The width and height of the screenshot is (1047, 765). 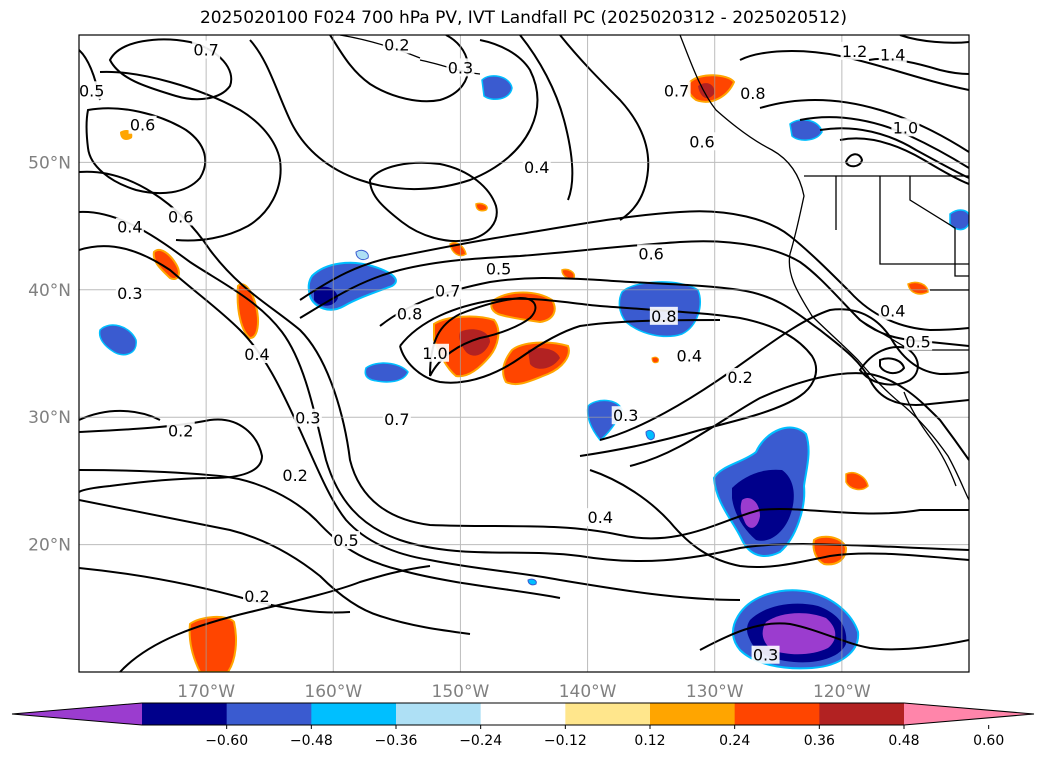 I want to click on lon-tick-label: 140°W, so click(x=588, y=692).